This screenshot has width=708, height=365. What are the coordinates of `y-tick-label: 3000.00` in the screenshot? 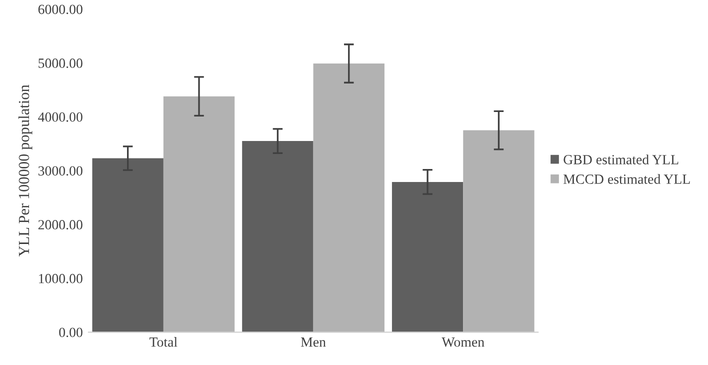 It's located at (60, 171).